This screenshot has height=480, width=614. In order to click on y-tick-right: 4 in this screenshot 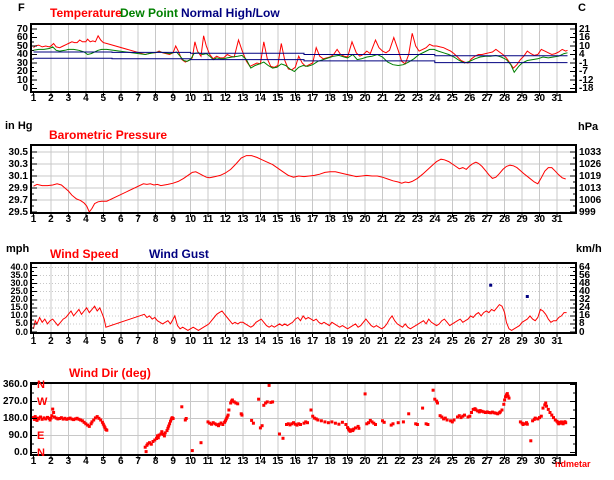, I will do `click(582, 54)`.